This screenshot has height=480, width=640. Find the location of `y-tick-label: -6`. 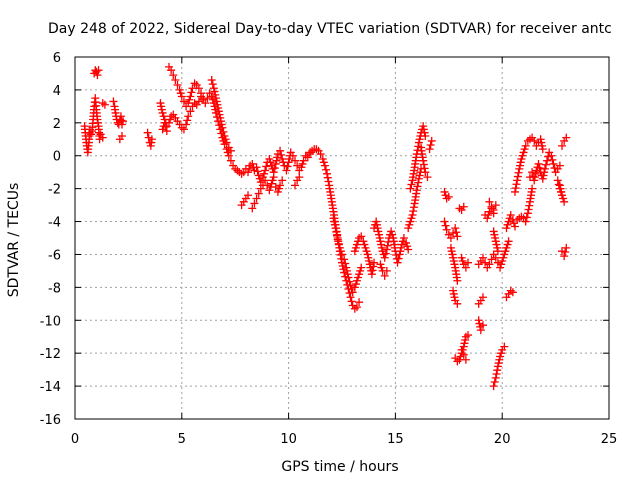

y-tick-label: -6 is located at coordinates (54, 255).